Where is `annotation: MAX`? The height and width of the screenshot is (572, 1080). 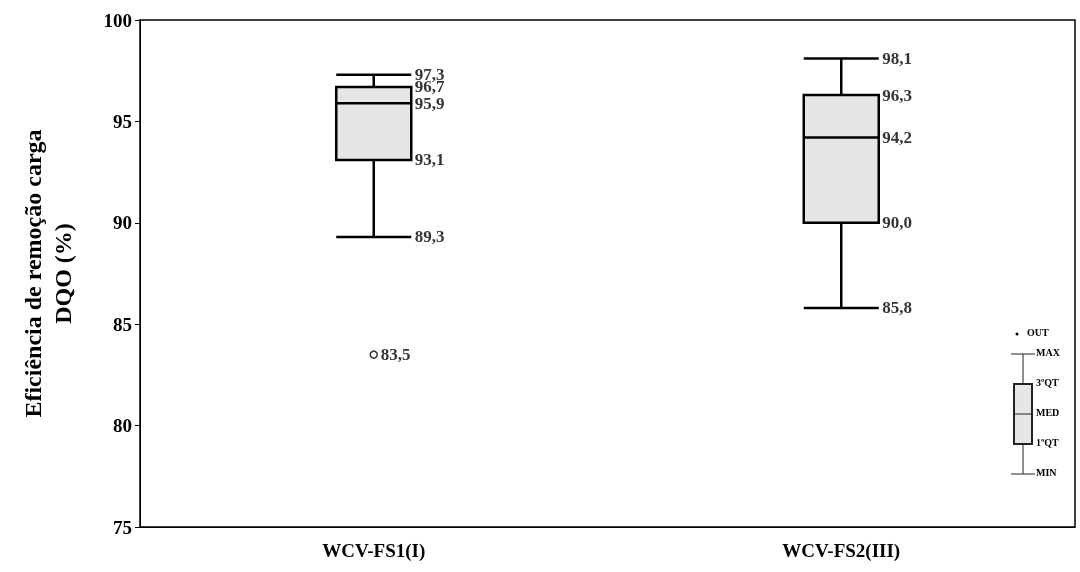 annotation: MAX is located at coordinates (1048, 353).